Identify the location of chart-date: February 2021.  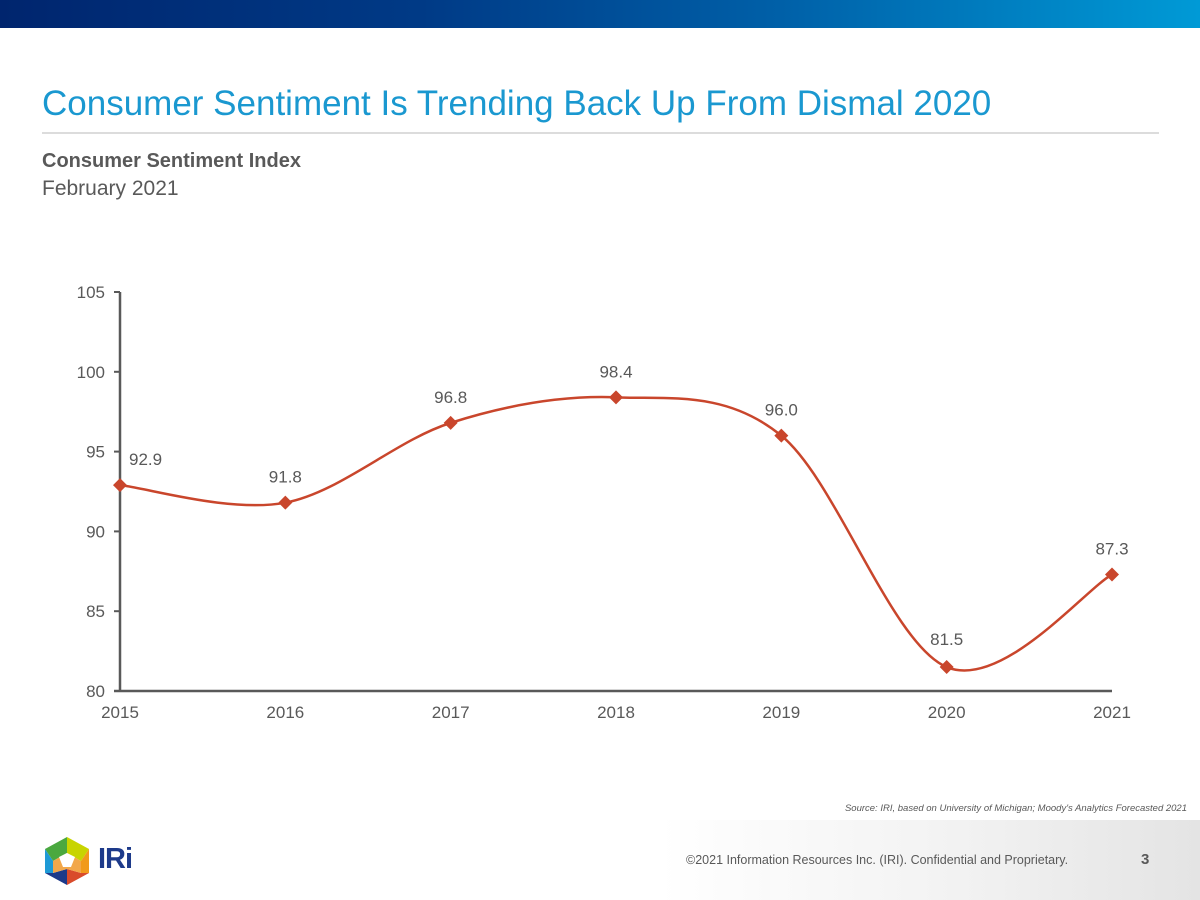
(110, 188).